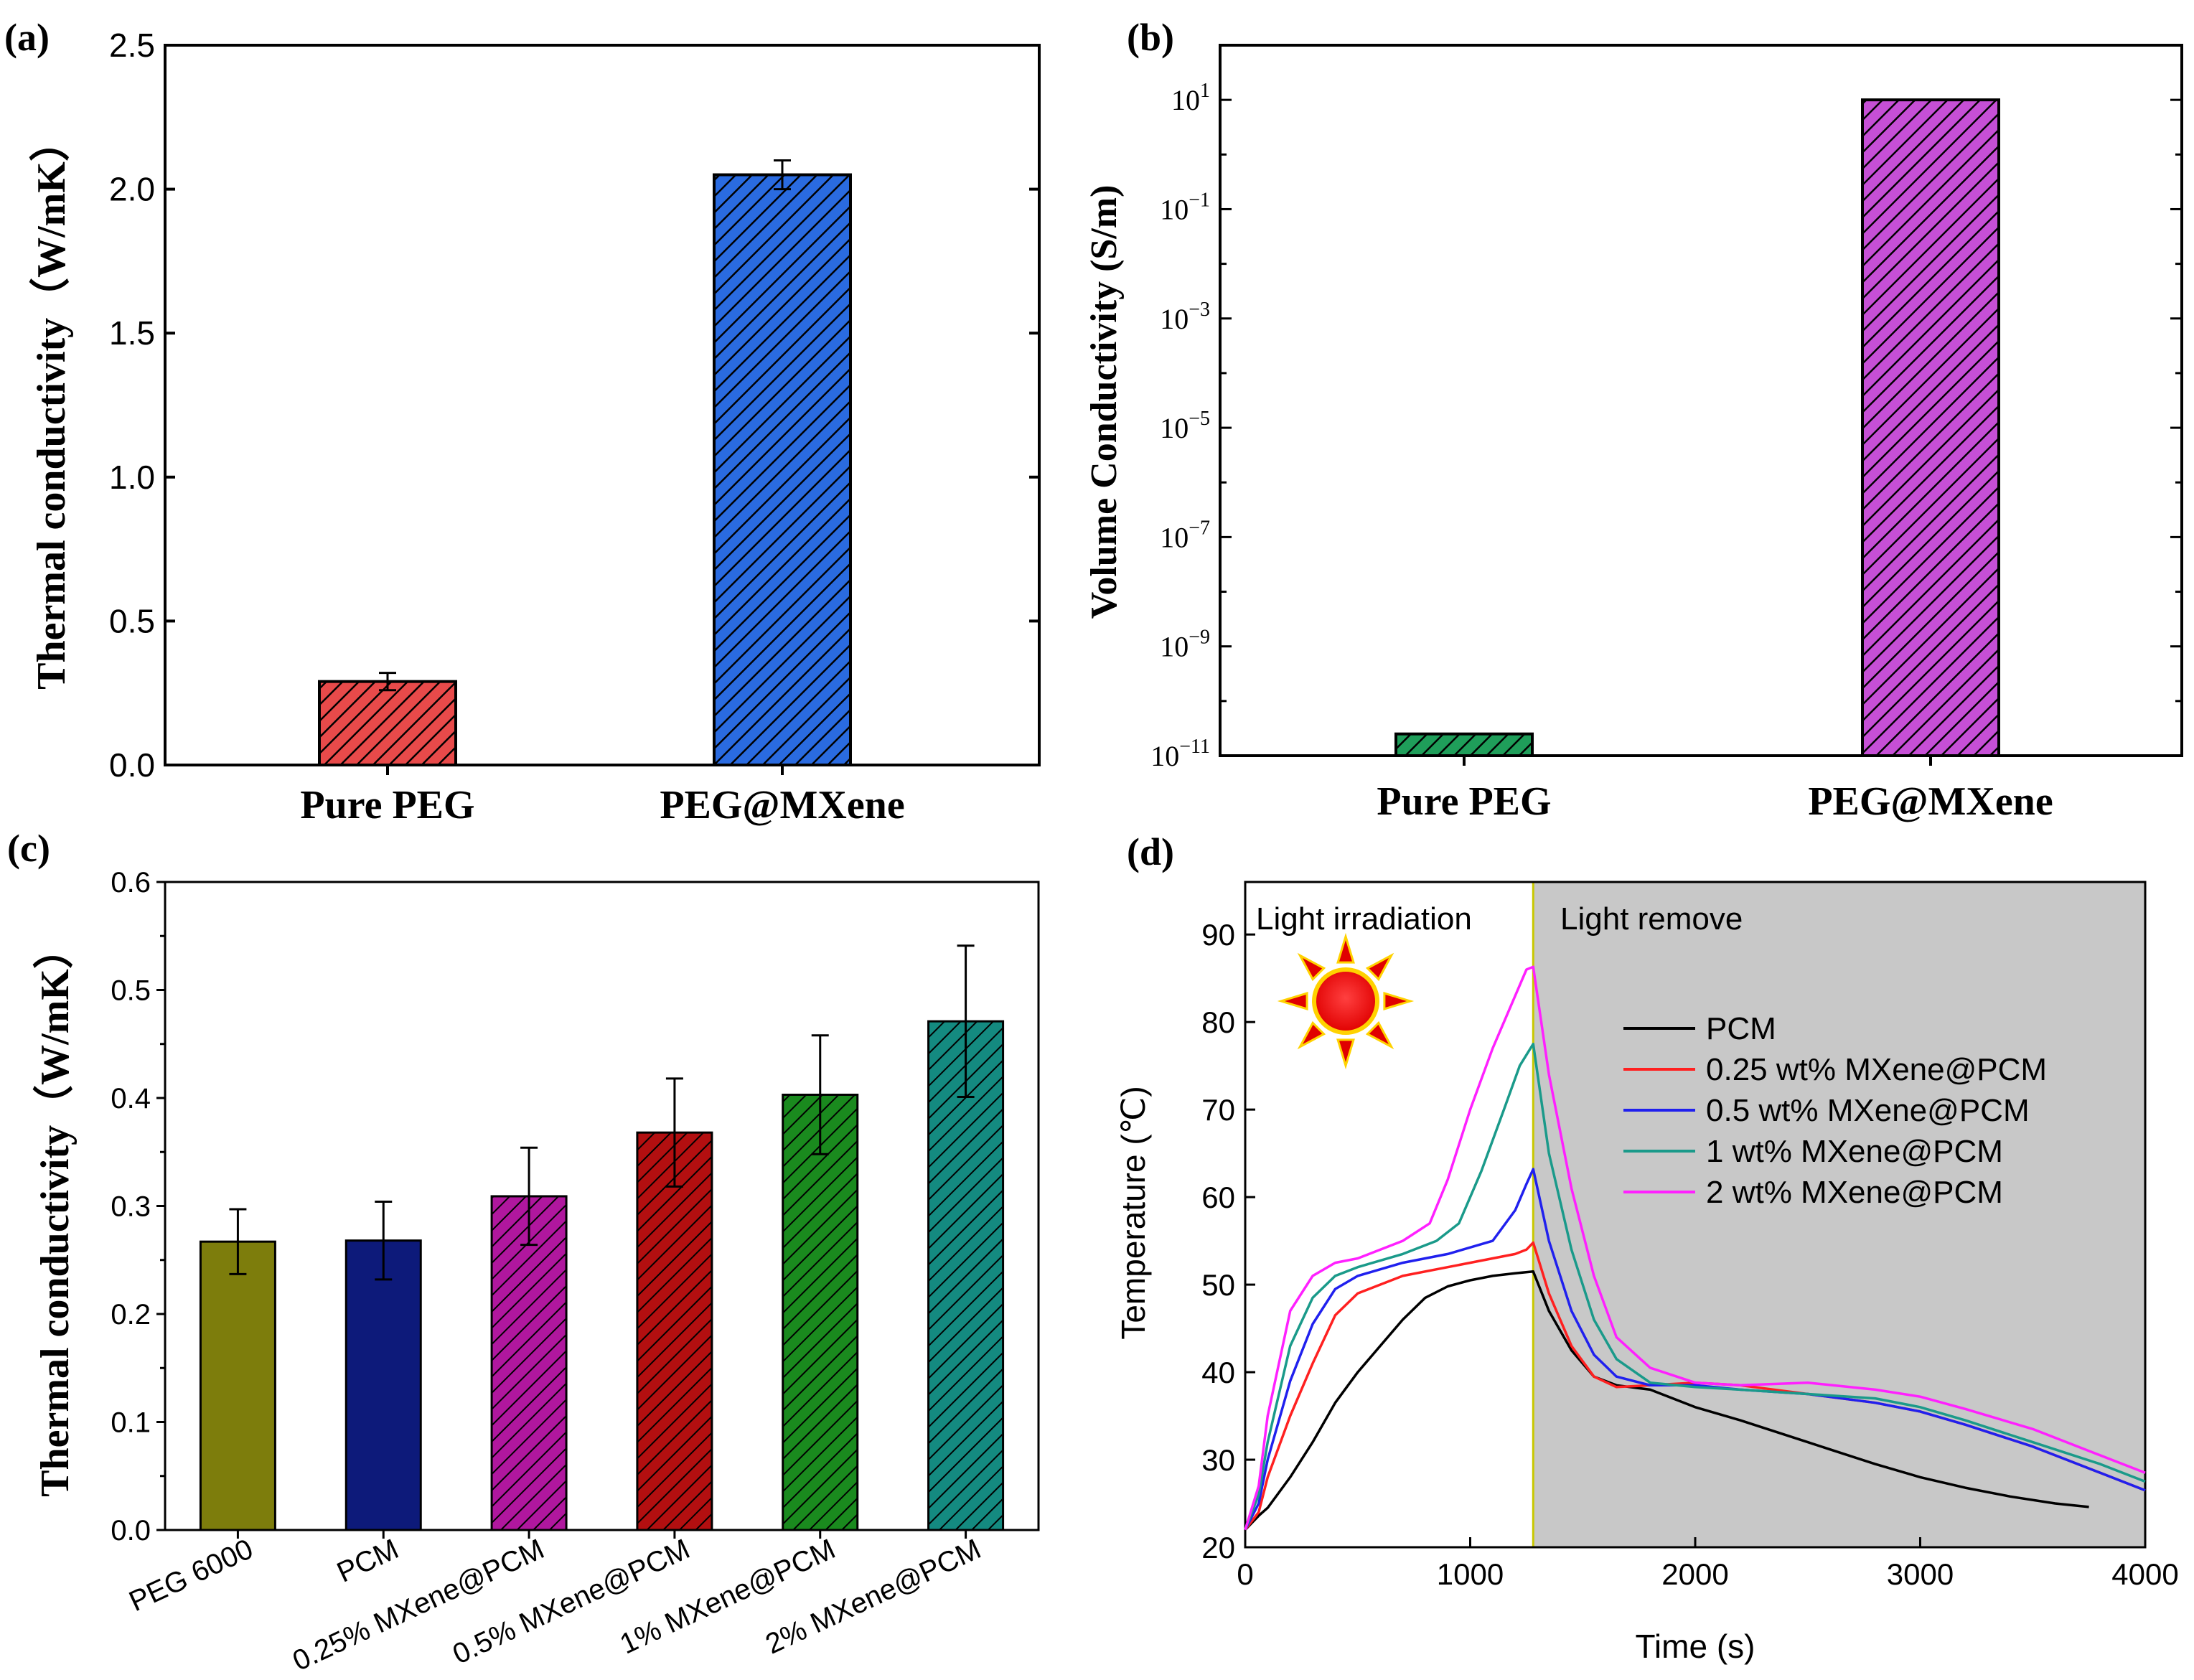  I want to click on panel-a-y-tick-label: 2.5, so click(132, 45).